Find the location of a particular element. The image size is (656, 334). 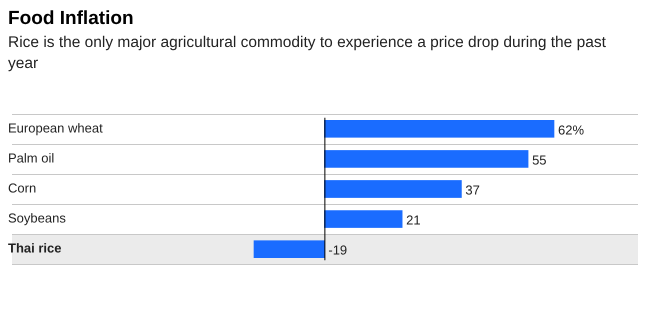

data-label: -19 is located at coordinates (338, 250).